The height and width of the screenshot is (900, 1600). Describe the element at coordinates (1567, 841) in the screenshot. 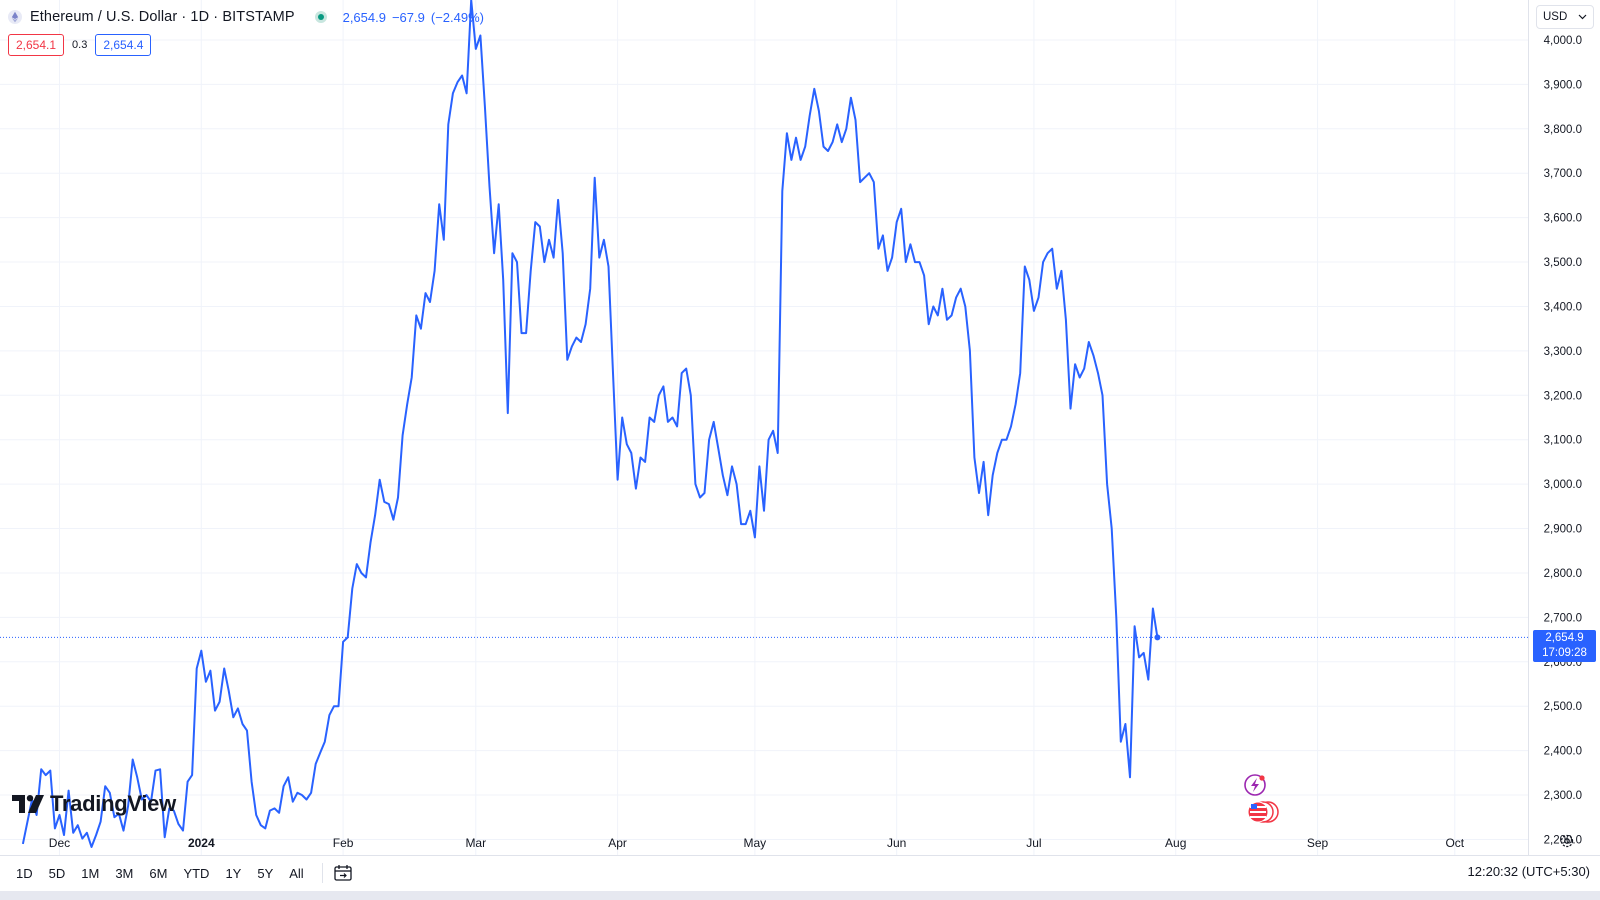

I see `settings-gear-icon` at that location.